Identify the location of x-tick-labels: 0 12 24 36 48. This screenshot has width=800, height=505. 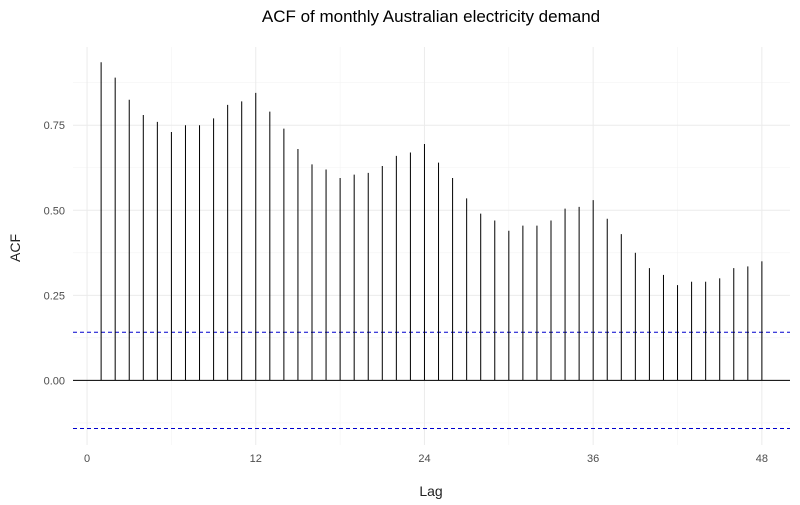
(426, 459).